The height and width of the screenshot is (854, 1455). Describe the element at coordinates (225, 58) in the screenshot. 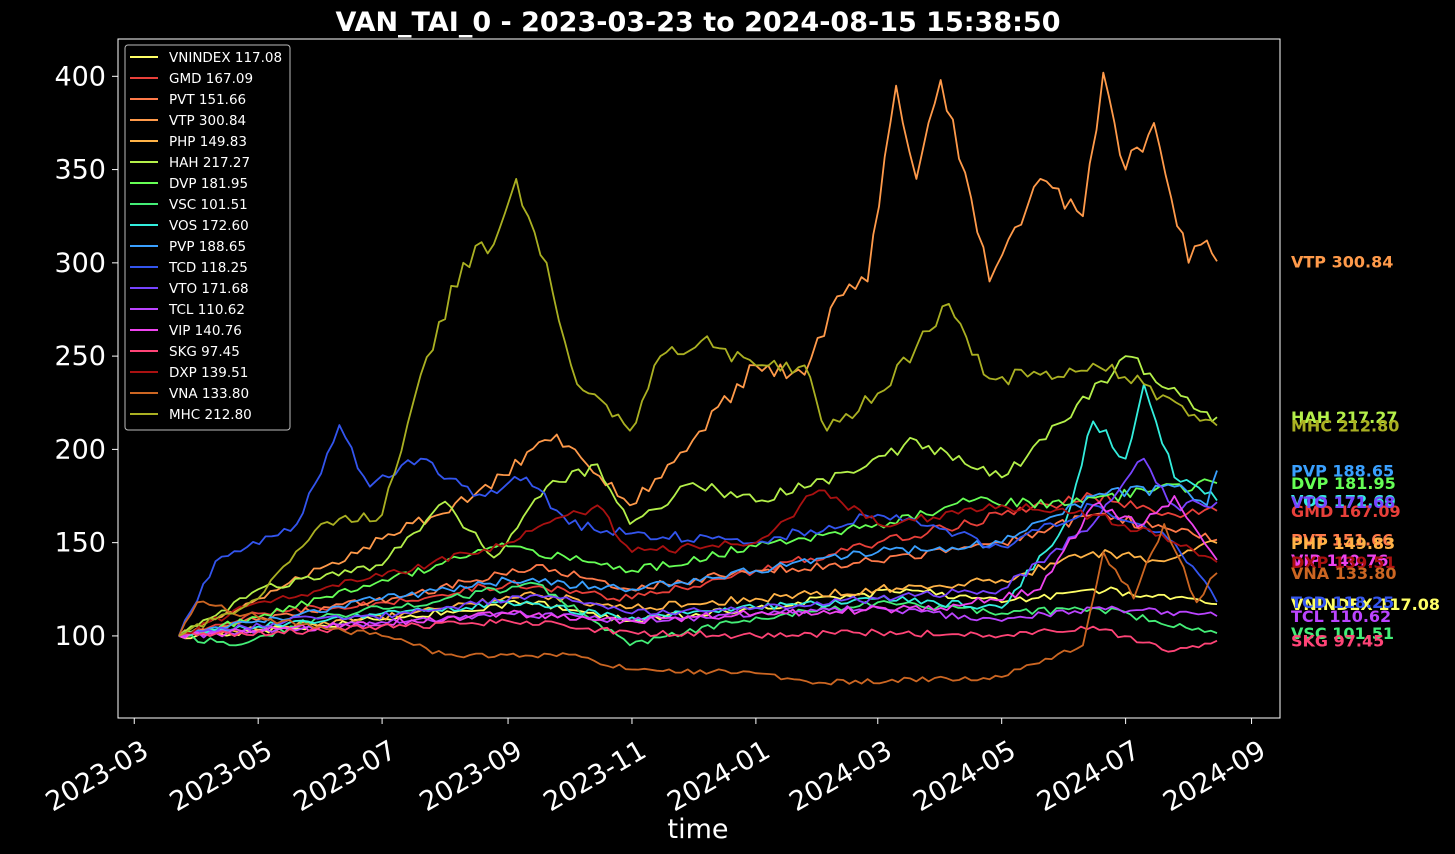

I see `legend-entry: VNINDEX 117.08` at that location.